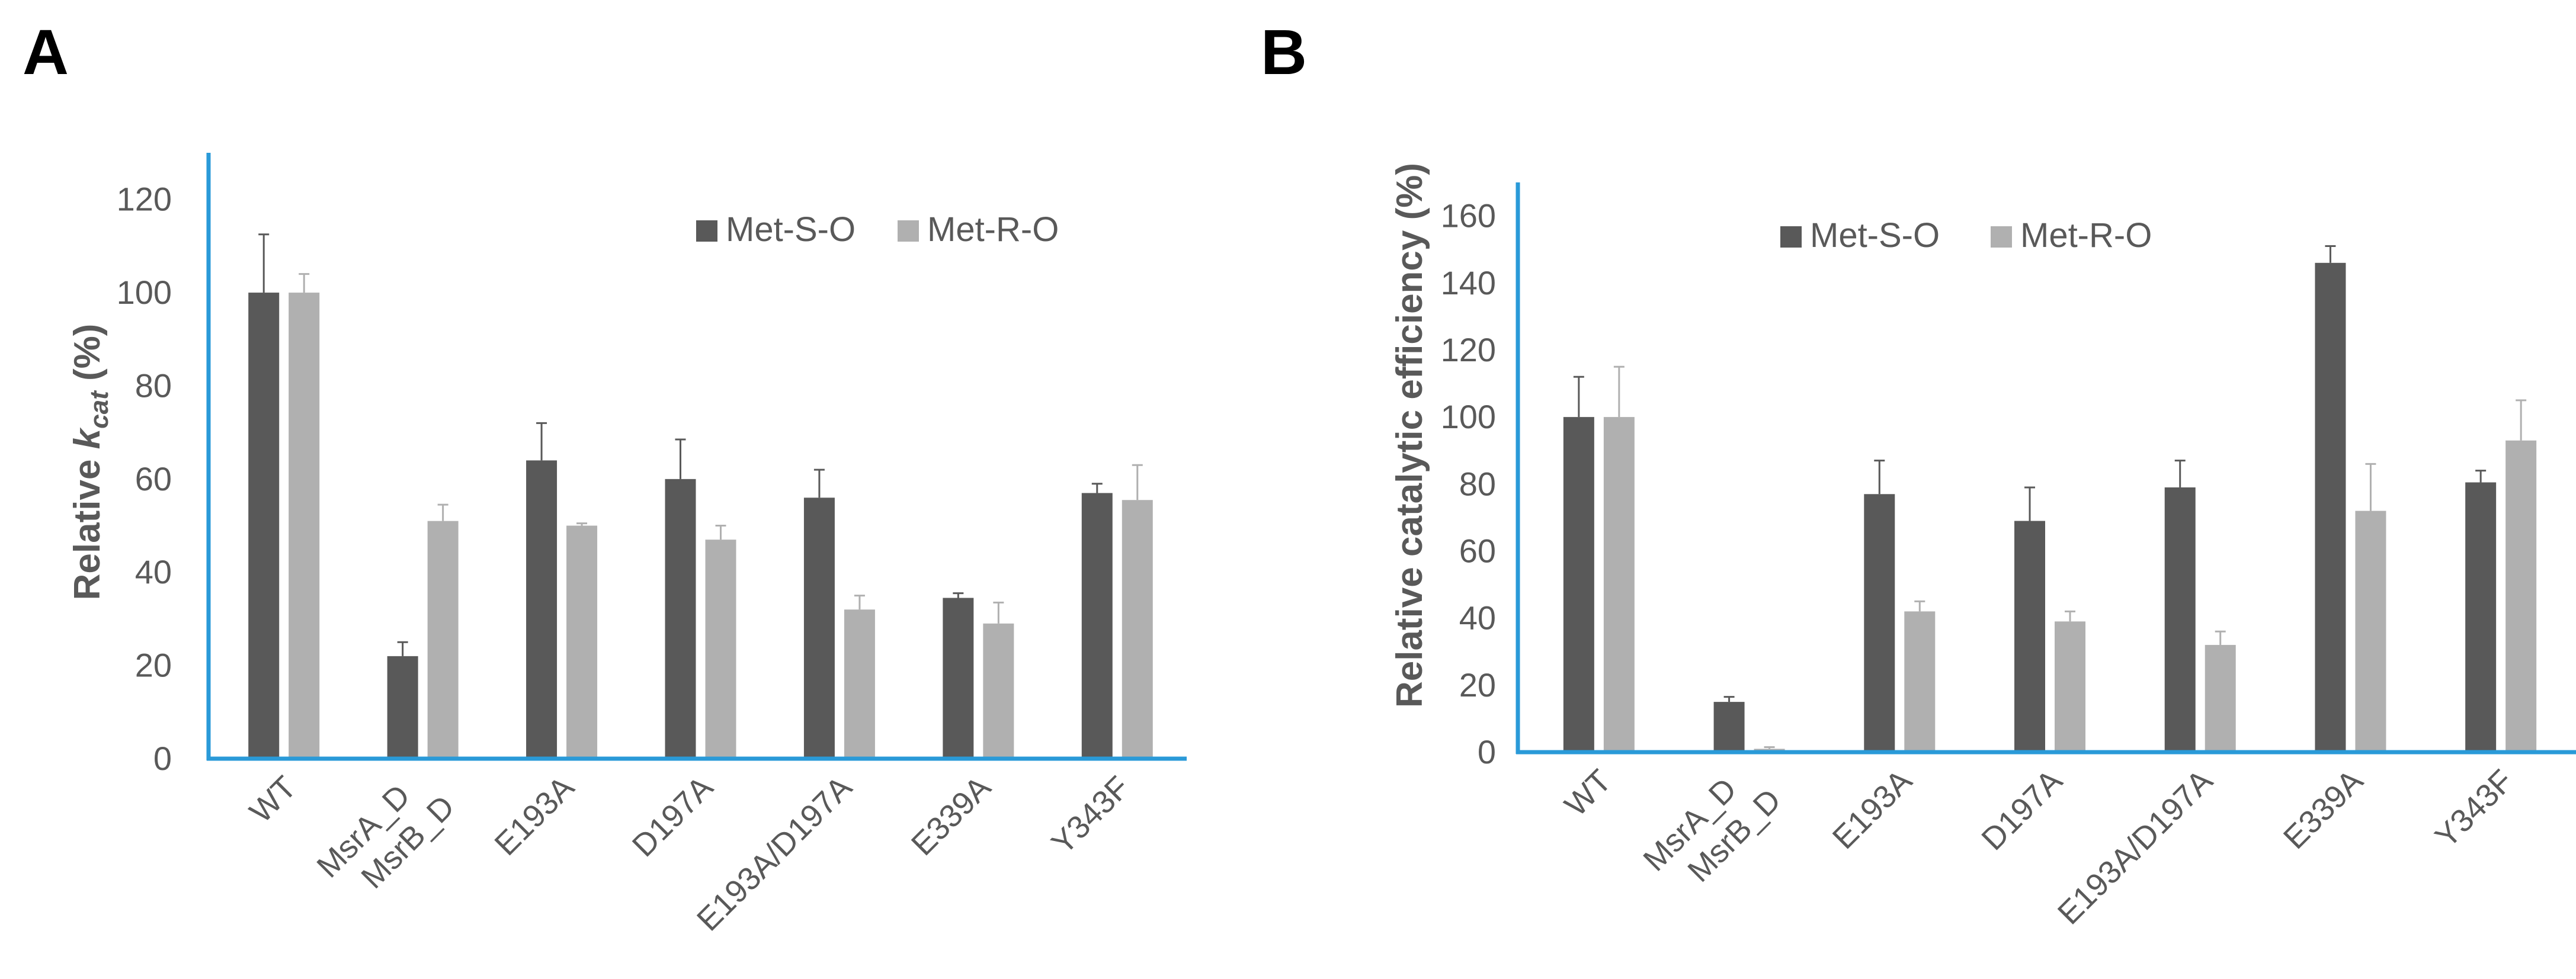 The height and width of the screenshot is (979, 2576). What do you see at coordinates (87, 525) in the screenshot?
I see `panel-a-y-axis-title-prefix: Relative` at bounding box center [87, 525].